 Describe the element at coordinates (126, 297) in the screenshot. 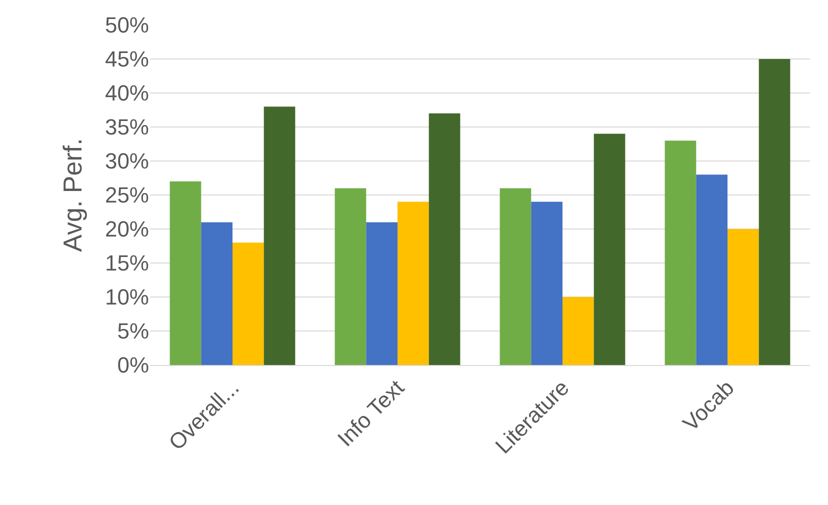

I see `y-tick-label: 10%` at that location.